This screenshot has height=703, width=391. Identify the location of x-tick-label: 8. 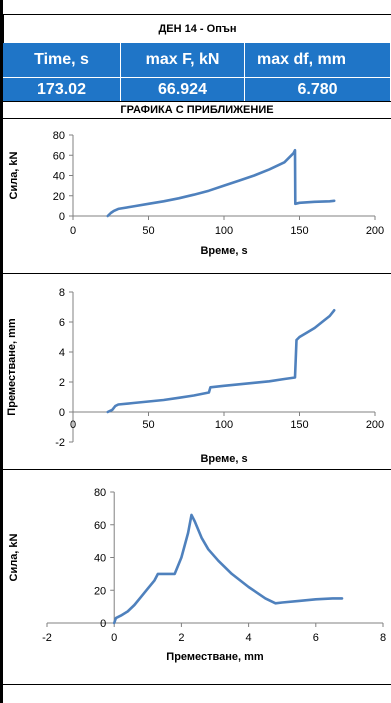
(383, 638).